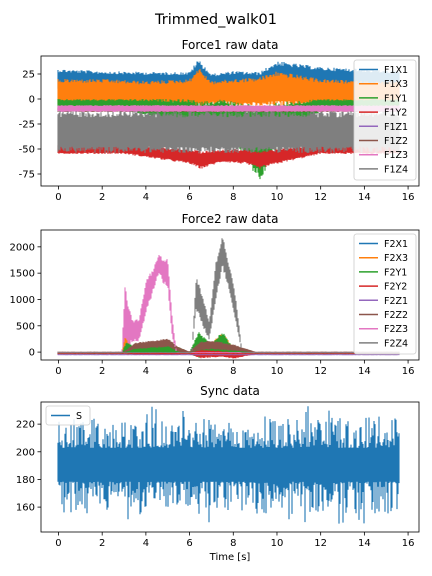  I want to click on panel-title: Force1 raw data, so click(230, 45).